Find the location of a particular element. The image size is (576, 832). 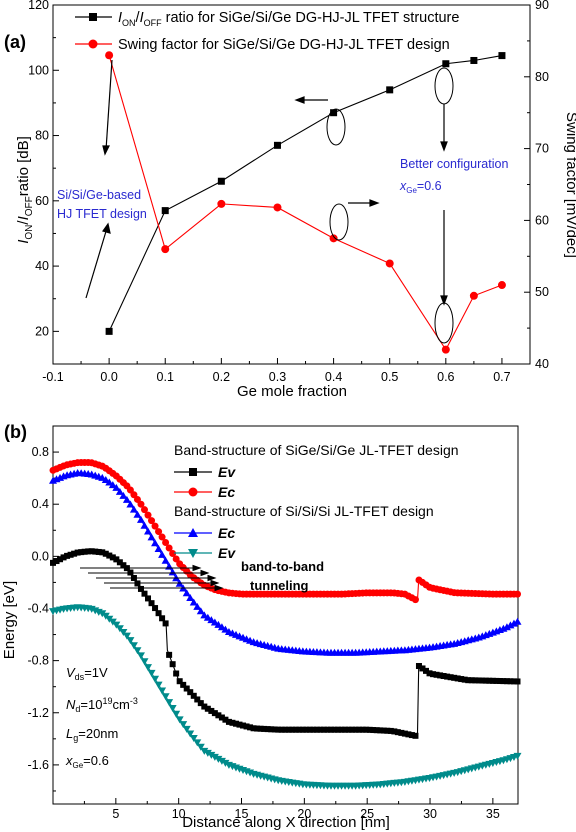

y-tick-label: 80 is located at coordinates (42, 136).